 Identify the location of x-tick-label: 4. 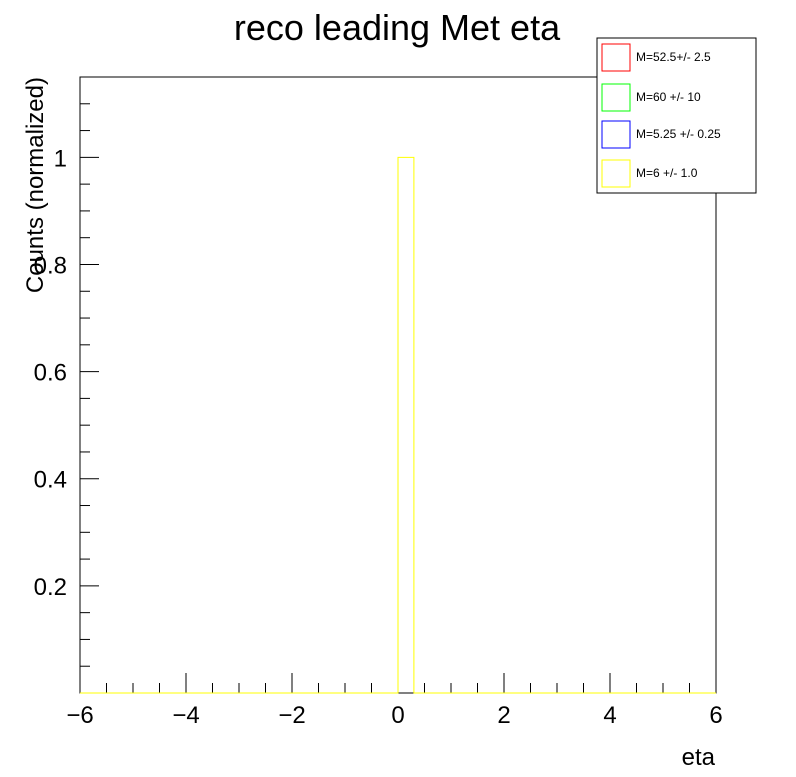
(609, 715).